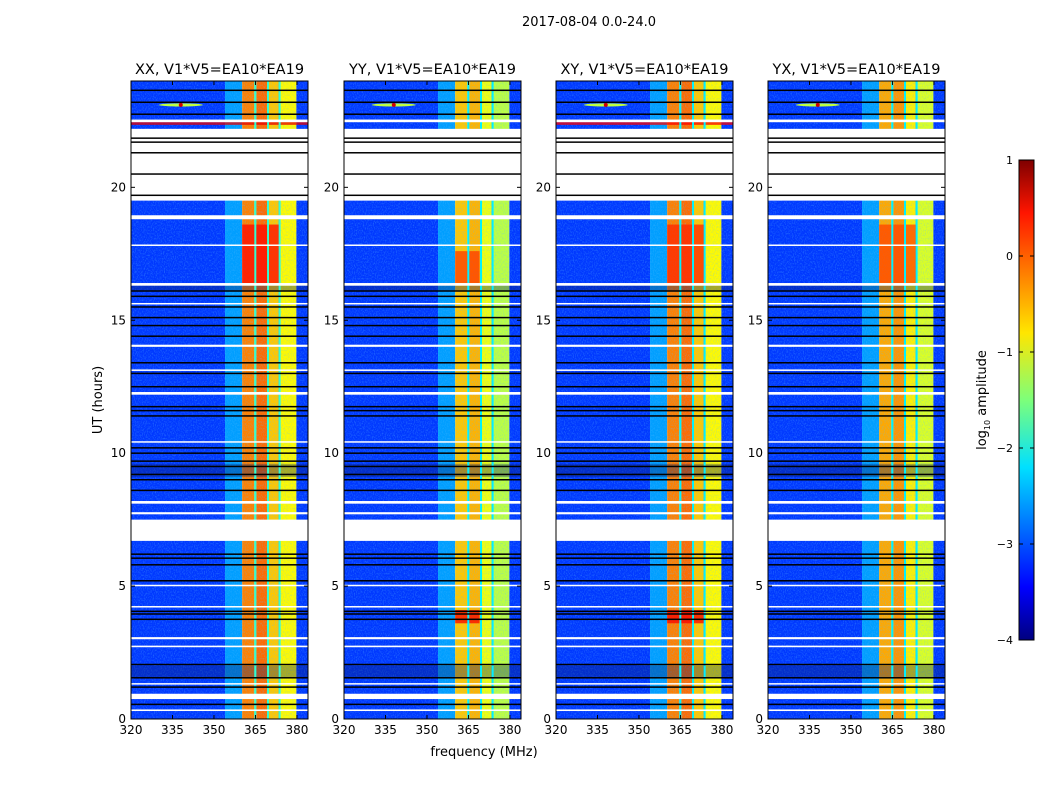  I want to click on panel-title: XX, V1*V5=EA10*EA19, so click(219, 70).